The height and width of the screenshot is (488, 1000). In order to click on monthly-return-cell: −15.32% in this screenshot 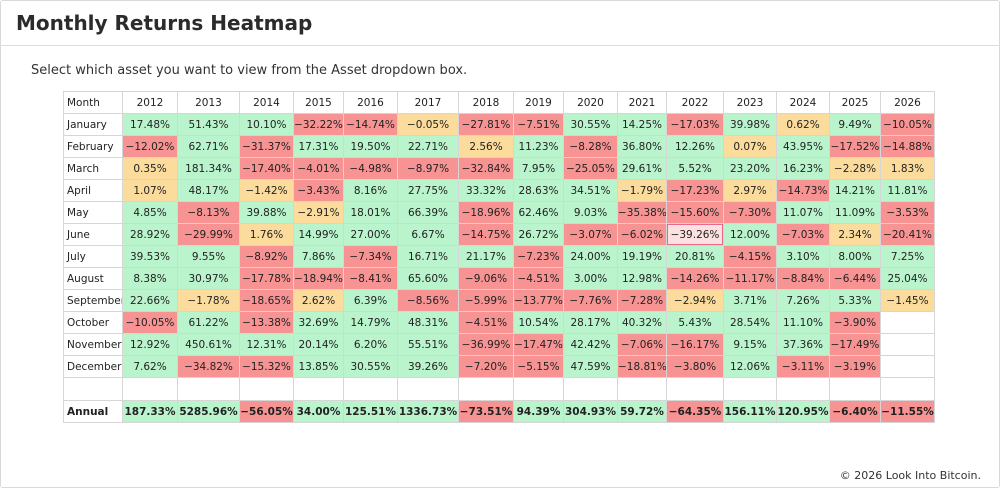, I will do `click(266, 366)`.